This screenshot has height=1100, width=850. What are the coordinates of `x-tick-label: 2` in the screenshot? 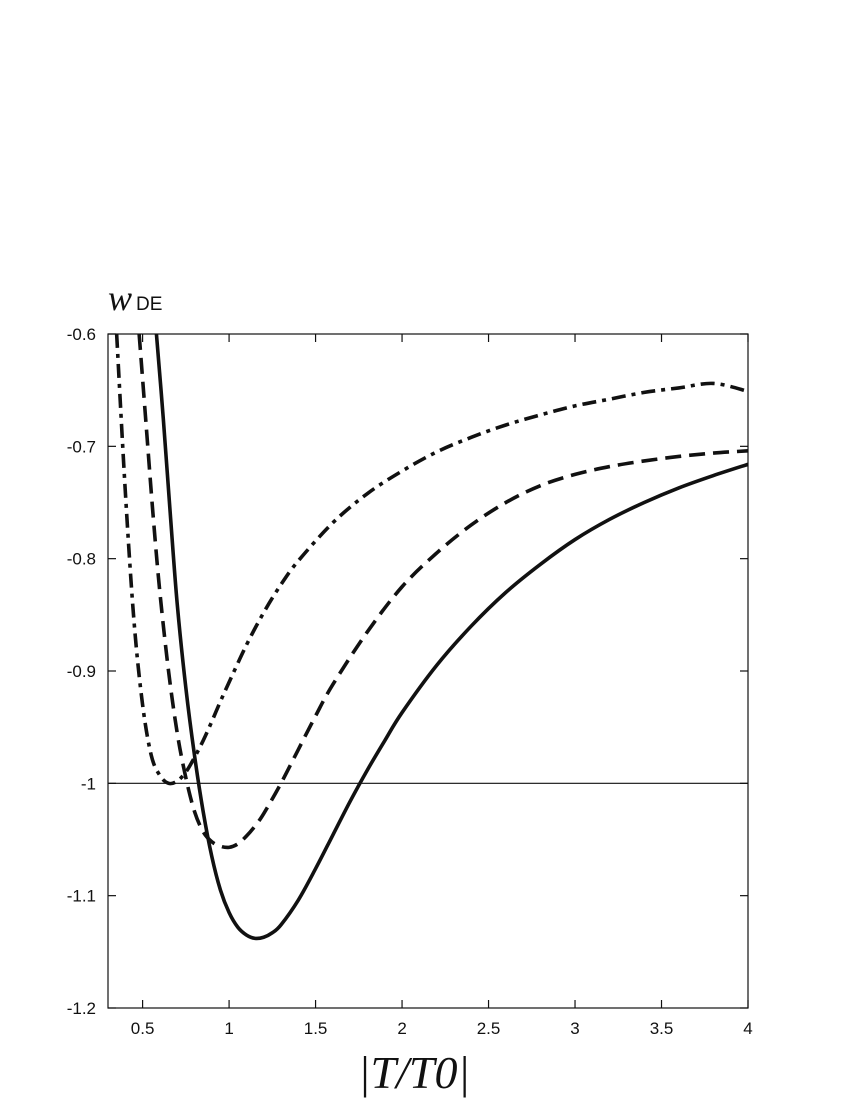 It's located at (401, 1028).